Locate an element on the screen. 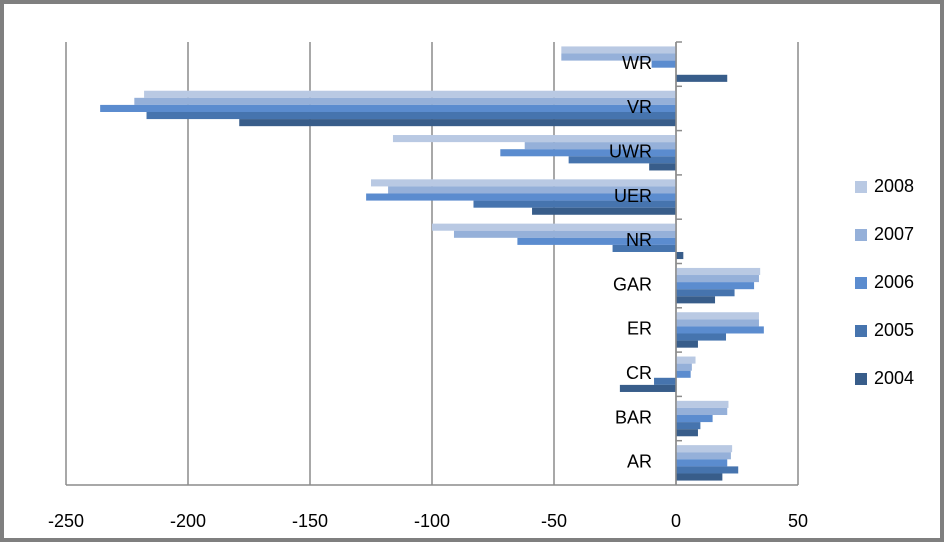 This screenshot has height=547, width=944. x-tick-label: -250 is located at coordinates (66, 521).